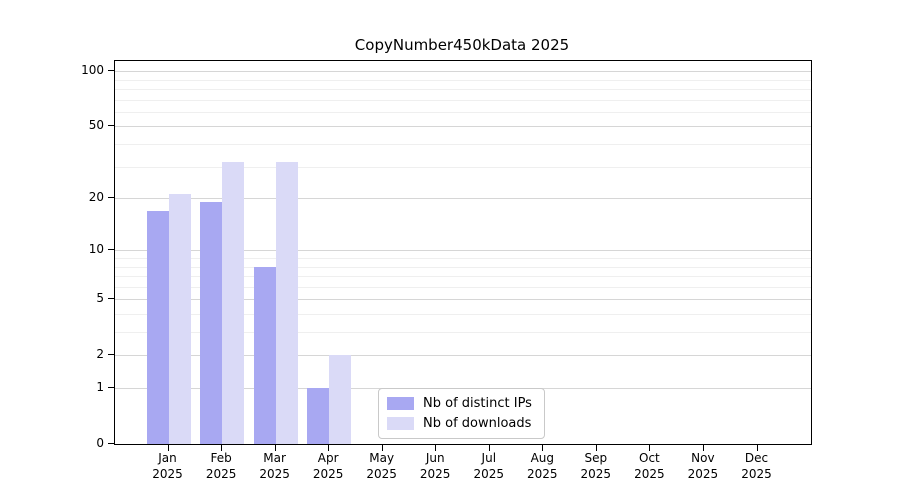 The height and width of the screenshot is (500, 900). Describe the element at coordinates (286, 302) in the screenshot. I see `bar-downloads-mar` at that location.